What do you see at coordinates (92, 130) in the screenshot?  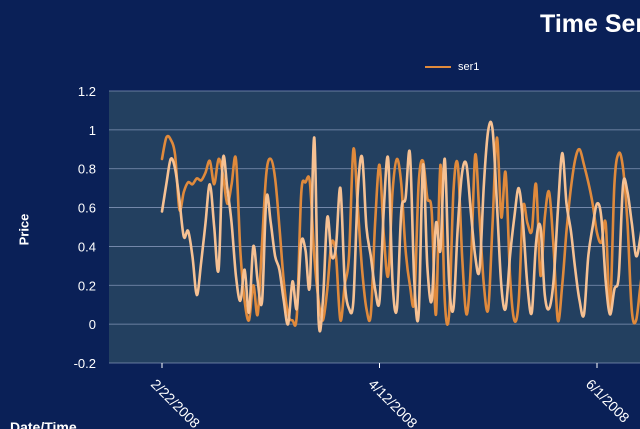 I see `y-tick-label-6: 1` at bounding box center [92, 130].